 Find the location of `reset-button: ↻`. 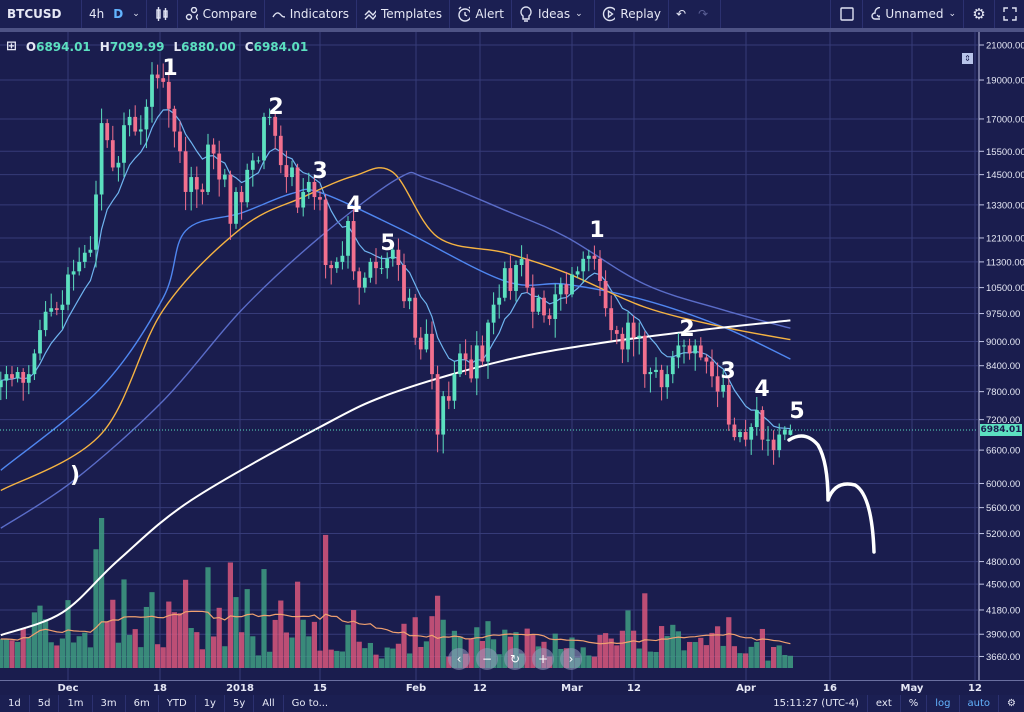

reset-button: ↻ is located at coordinates (515, 659).